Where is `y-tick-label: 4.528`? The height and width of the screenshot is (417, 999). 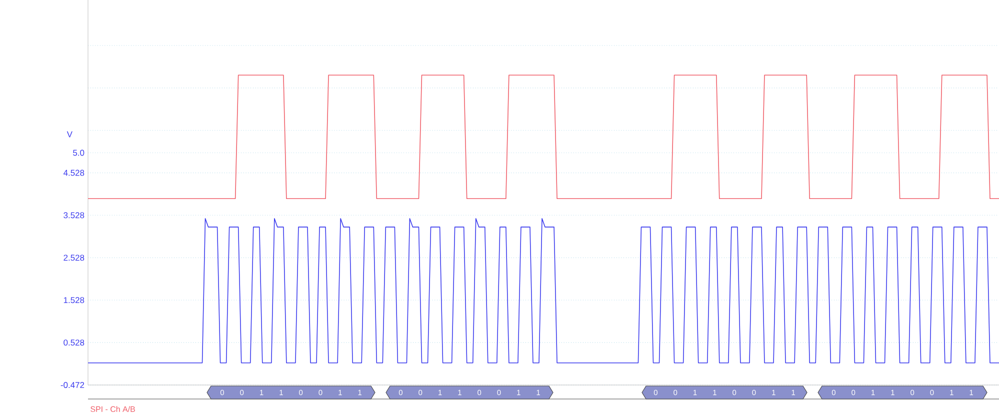 y-tick-label: 4.528 is located at coordinates (73, 173).